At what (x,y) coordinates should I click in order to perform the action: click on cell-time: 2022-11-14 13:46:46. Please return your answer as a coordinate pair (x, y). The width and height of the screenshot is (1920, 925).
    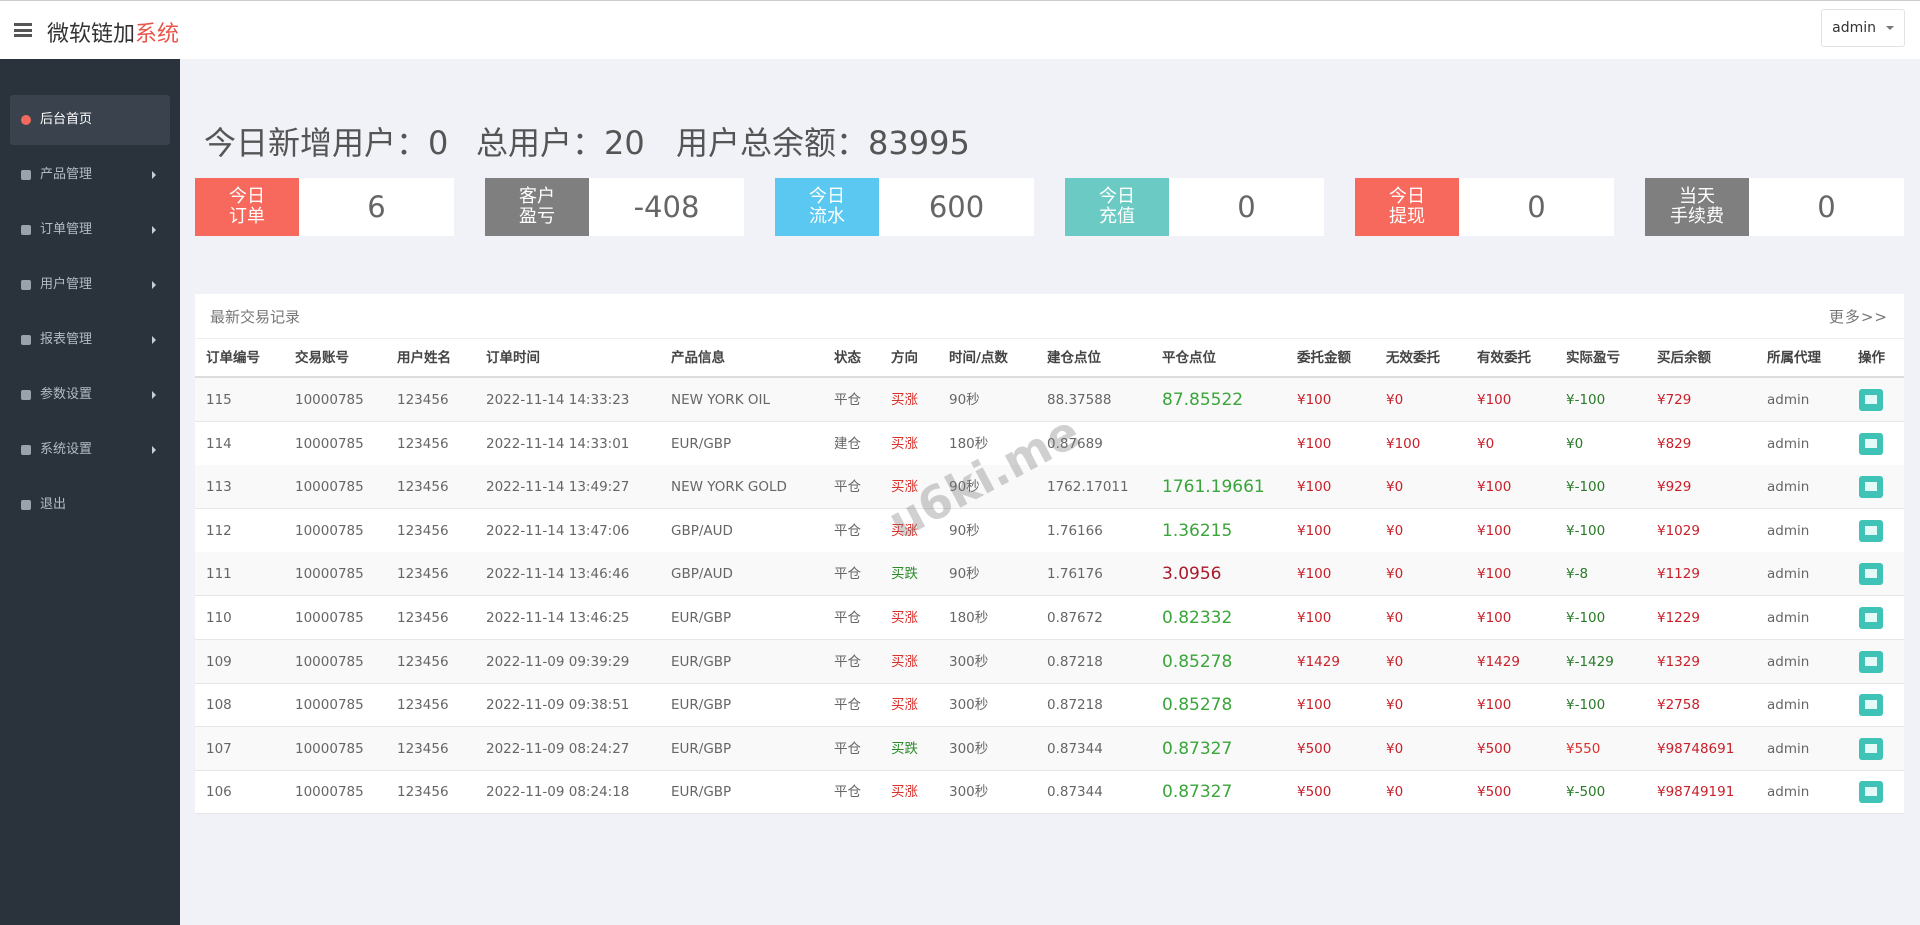
    Looking at the image, I should click on (558, 574).